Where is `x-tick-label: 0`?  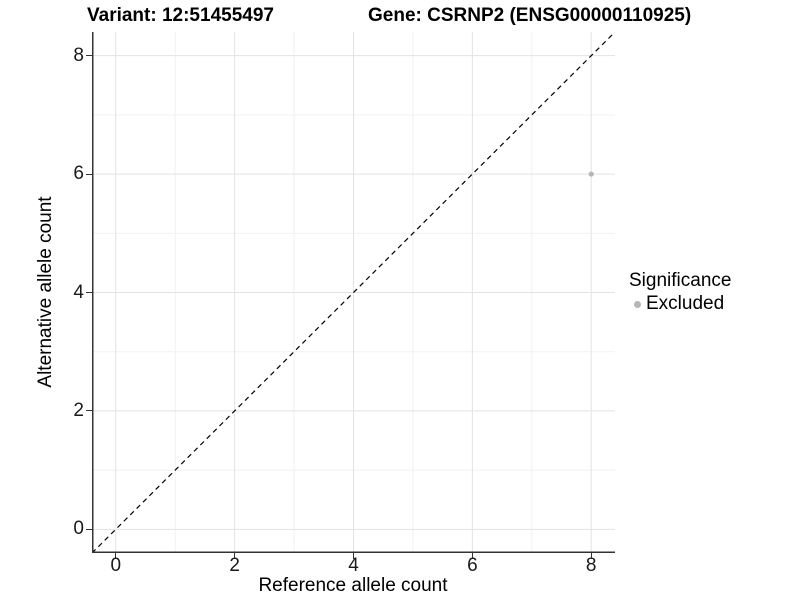
x-tick-label: 0 is located at coordinates (116, 565).